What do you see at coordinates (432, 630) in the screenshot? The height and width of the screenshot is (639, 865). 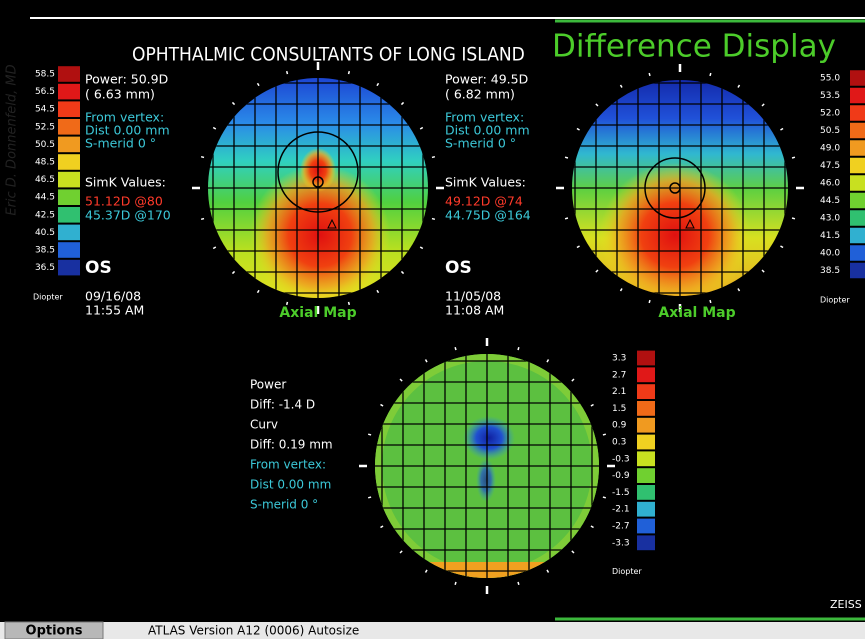 I see `status-bar` at bounding box center [432, 630].